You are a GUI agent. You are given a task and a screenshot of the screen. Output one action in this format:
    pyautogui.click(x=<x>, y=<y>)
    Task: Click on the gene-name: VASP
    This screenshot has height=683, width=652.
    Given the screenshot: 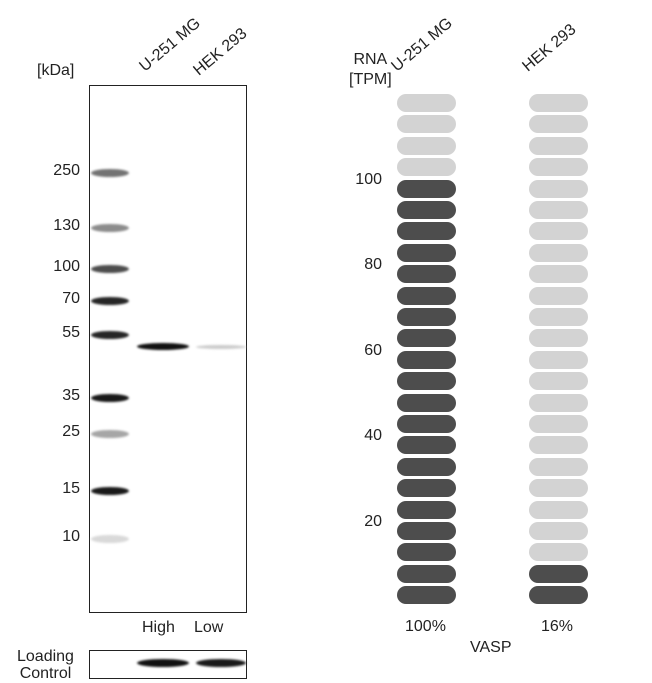 What is the action you would take?
    pyautogui.click(x=491, y=647)
    